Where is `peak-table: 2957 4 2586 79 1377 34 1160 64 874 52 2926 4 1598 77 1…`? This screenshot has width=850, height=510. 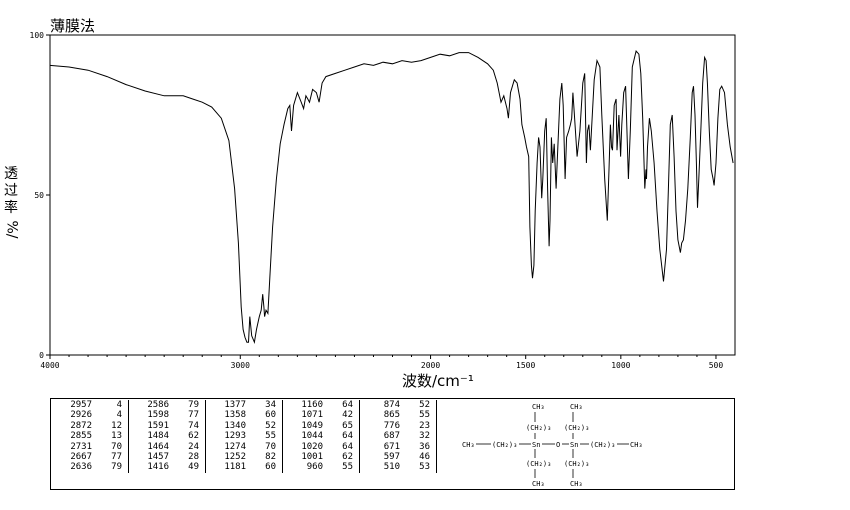 peak-table: 2957 4 2586 79 1377 34 1160 64 874 52 2926 4 1598 77 1… is located at coordinates (244, 436).